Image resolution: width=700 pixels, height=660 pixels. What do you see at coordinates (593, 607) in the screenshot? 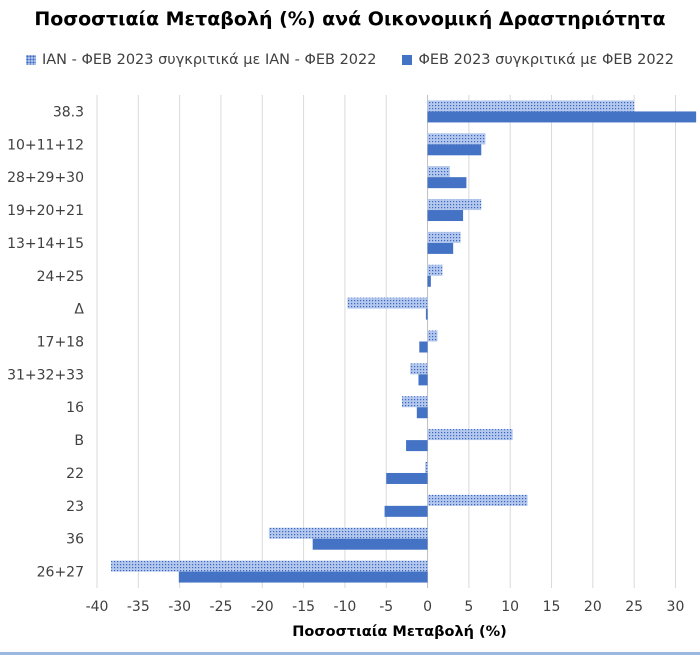
I see `x-tick-label: 20` at bounding box center [593, 607].